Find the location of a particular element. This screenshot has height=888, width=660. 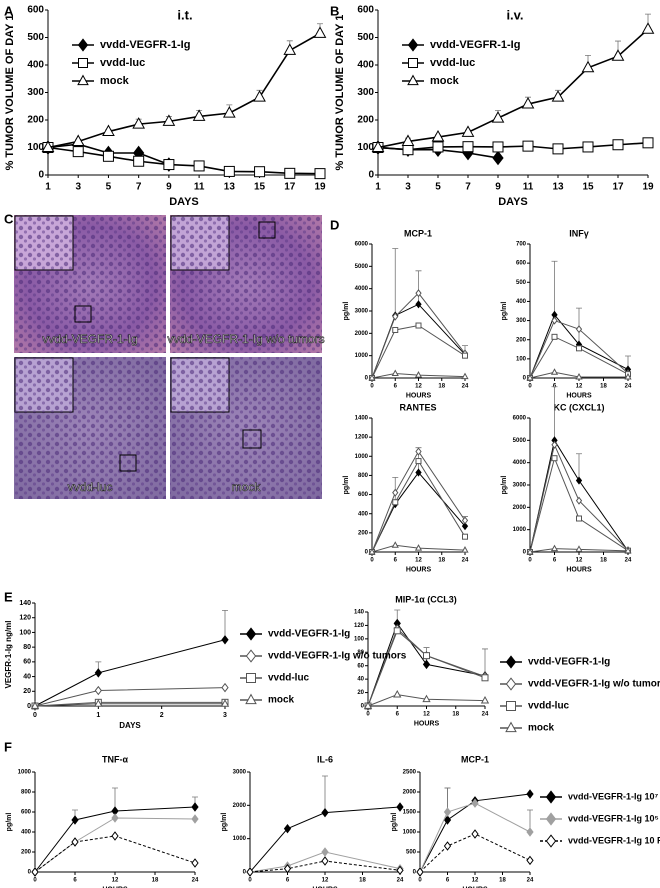

chart-title: RANTES is located at coordinates (417, 407).